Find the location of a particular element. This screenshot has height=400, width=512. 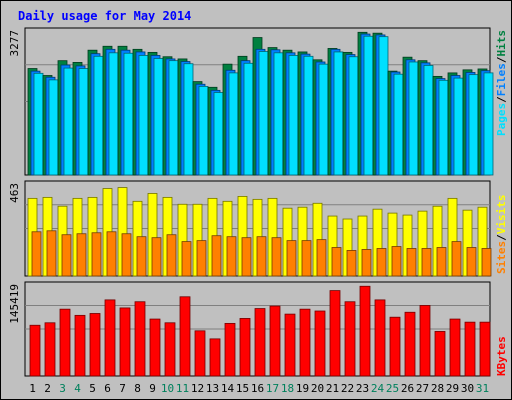

y-max-label-bottom: 145419 is located at coordinates (14, 304).